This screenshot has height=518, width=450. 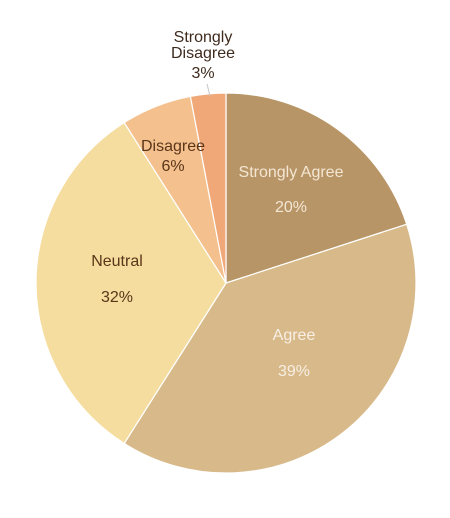 I want to click on pie-label-2-line-0: Neutral, so click(x=117, y=261).